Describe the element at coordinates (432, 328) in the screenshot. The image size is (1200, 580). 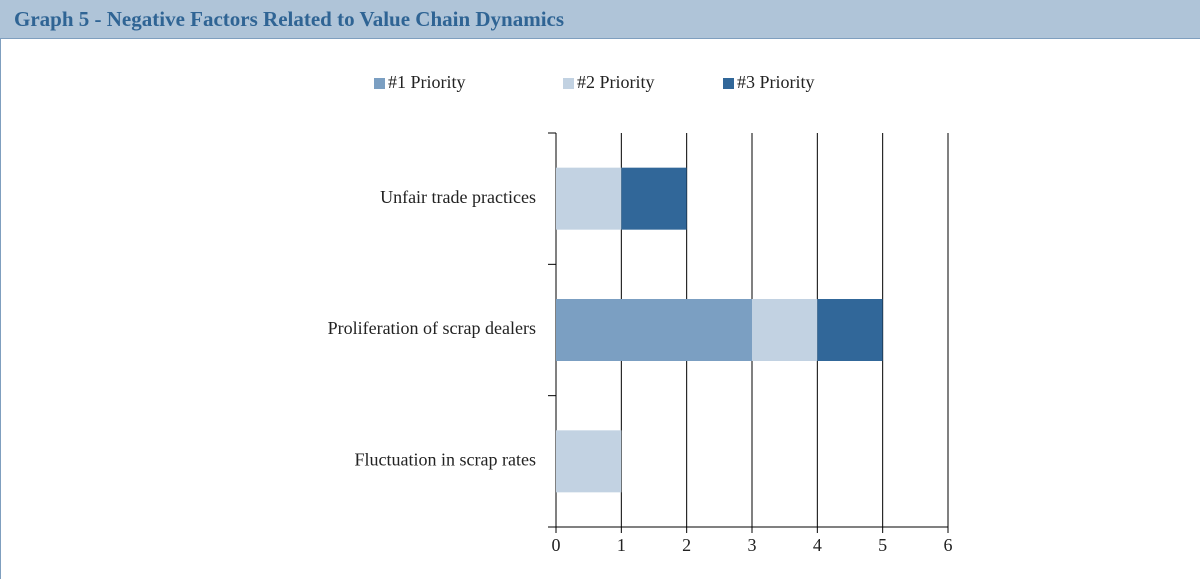
I see `y-tick-label: Proliferation of scrap dealers` at that location.